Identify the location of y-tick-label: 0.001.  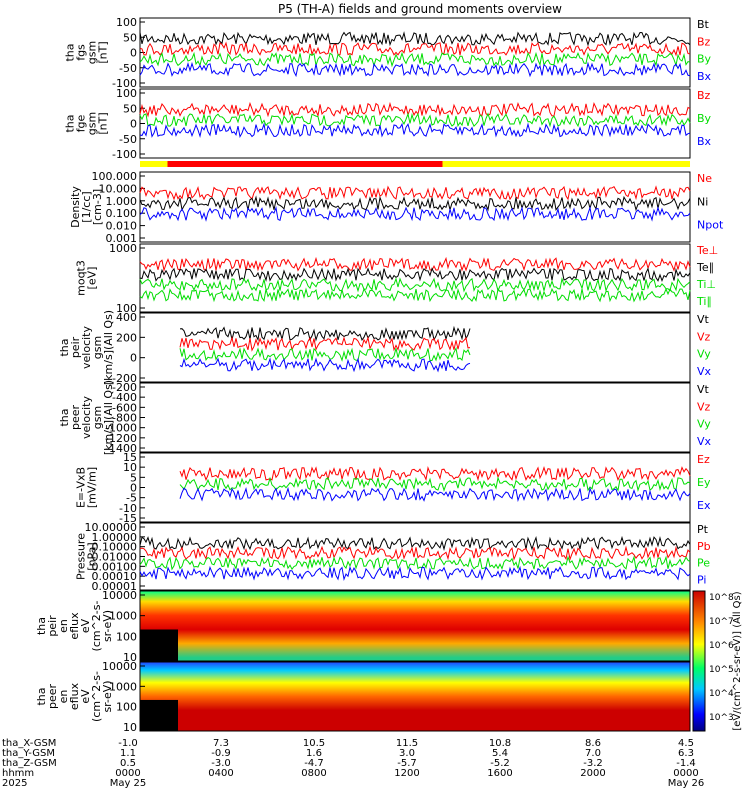
(122, 238).